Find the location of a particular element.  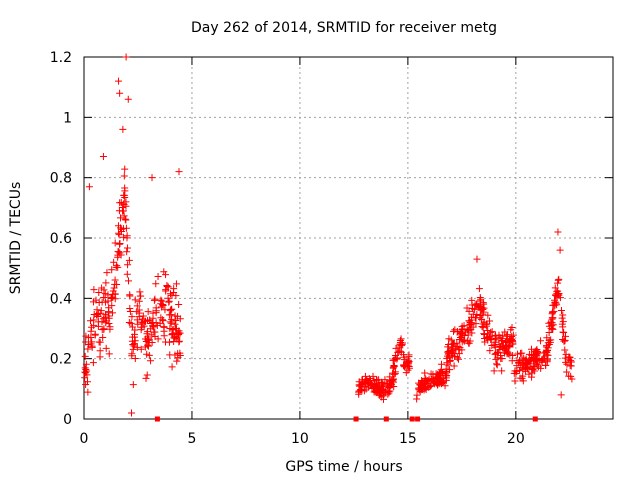

x-tick-label: 5 is located at coordinates (191, 439).